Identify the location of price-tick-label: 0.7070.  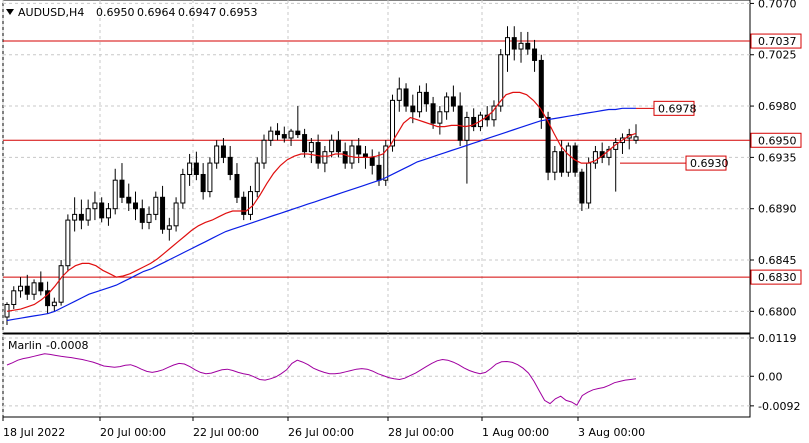
(777, 5).